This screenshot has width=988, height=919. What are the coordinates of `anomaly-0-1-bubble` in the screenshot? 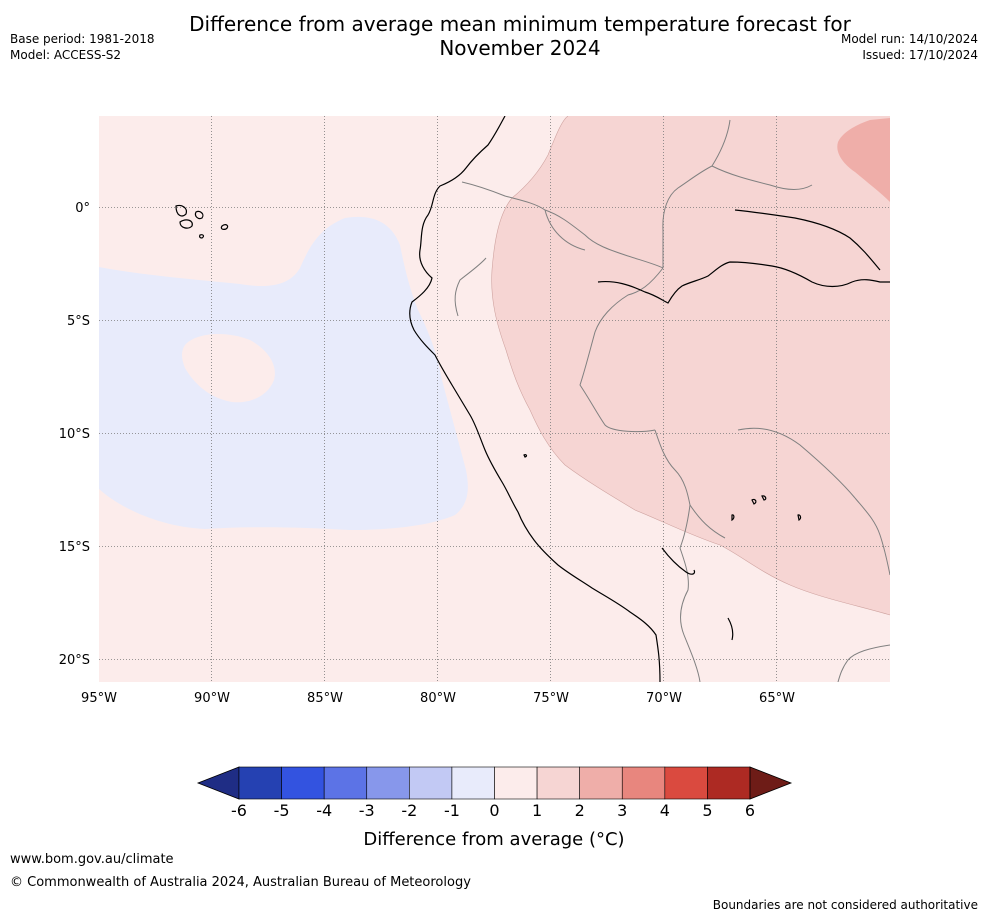 It's located at (228, 368).